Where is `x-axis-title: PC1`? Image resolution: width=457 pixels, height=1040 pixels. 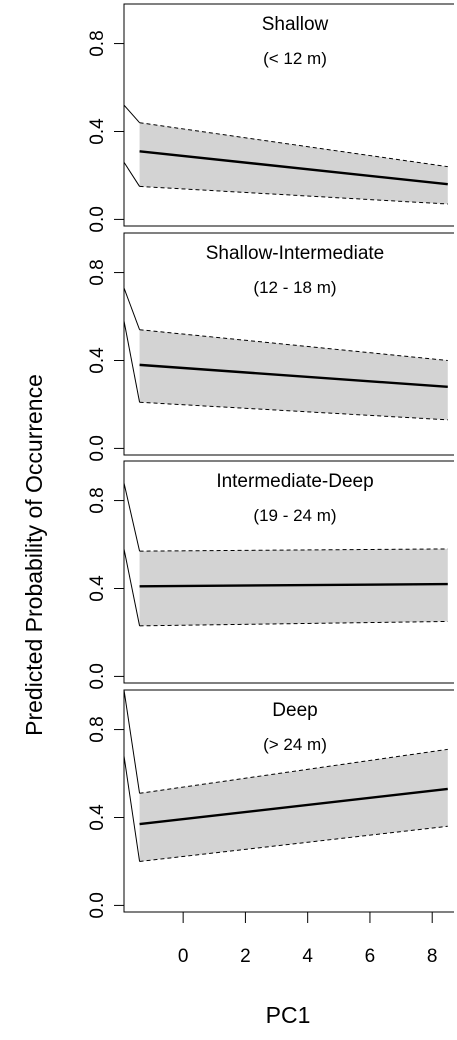
x-axis-title: PC1 is located at coordinates (288, 1015).